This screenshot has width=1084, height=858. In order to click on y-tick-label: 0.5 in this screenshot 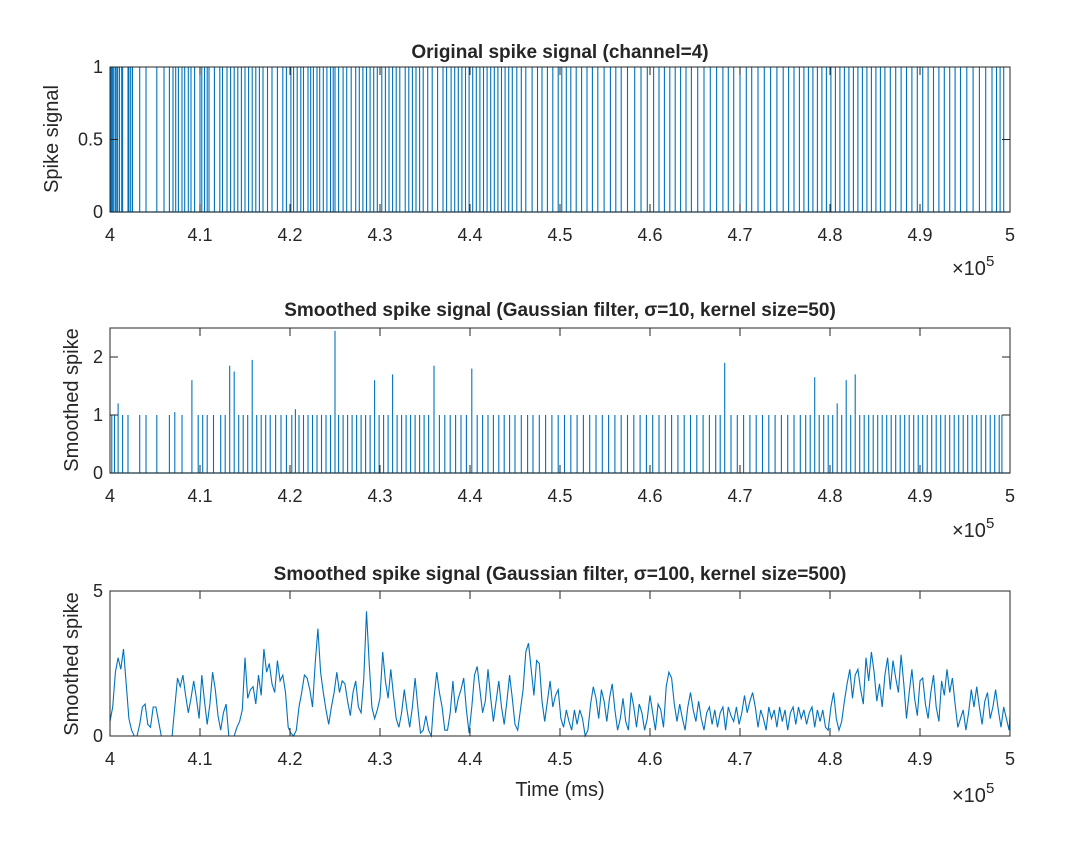, I will do `click(90, 140)`.